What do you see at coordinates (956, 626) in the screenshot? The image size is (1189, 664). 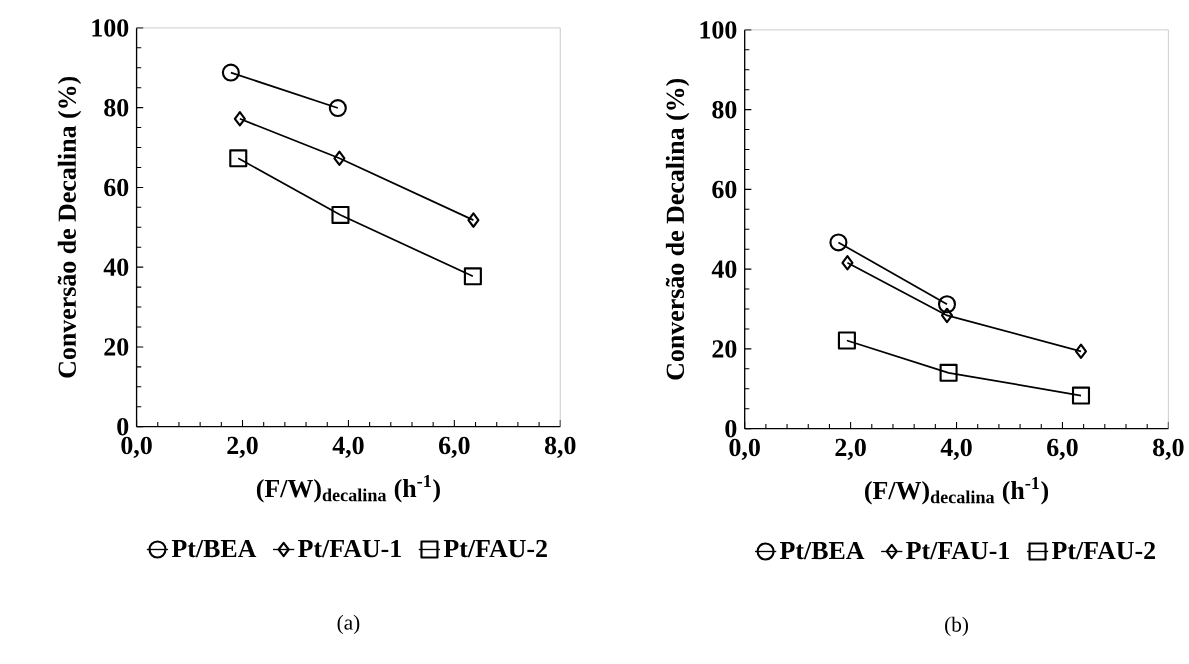 I see `text: (b)` at bounding box center [956, 626].